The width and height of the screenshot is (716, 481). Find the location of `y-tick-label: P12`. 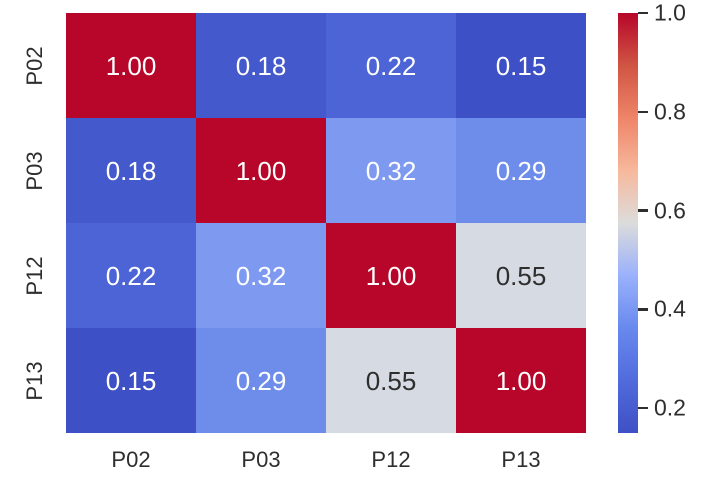

y-tick-label: P12 is located at coordinates (34, 275).